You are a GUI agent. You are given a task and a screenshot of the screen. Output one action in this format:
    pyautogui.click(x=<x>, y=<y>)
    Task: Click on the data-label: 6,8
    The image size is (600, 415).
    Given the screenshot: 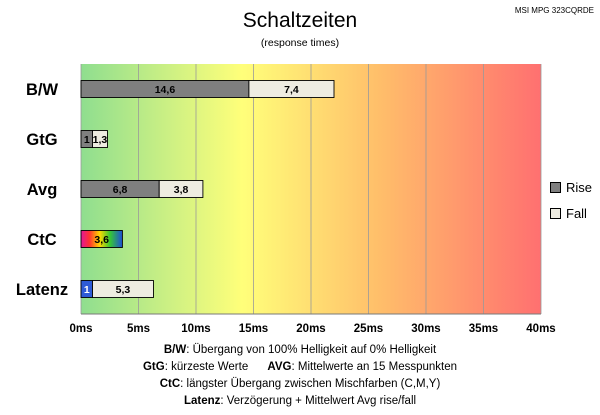 What is the action you would take?
    pyautogui.click(x=120, y=190)
    